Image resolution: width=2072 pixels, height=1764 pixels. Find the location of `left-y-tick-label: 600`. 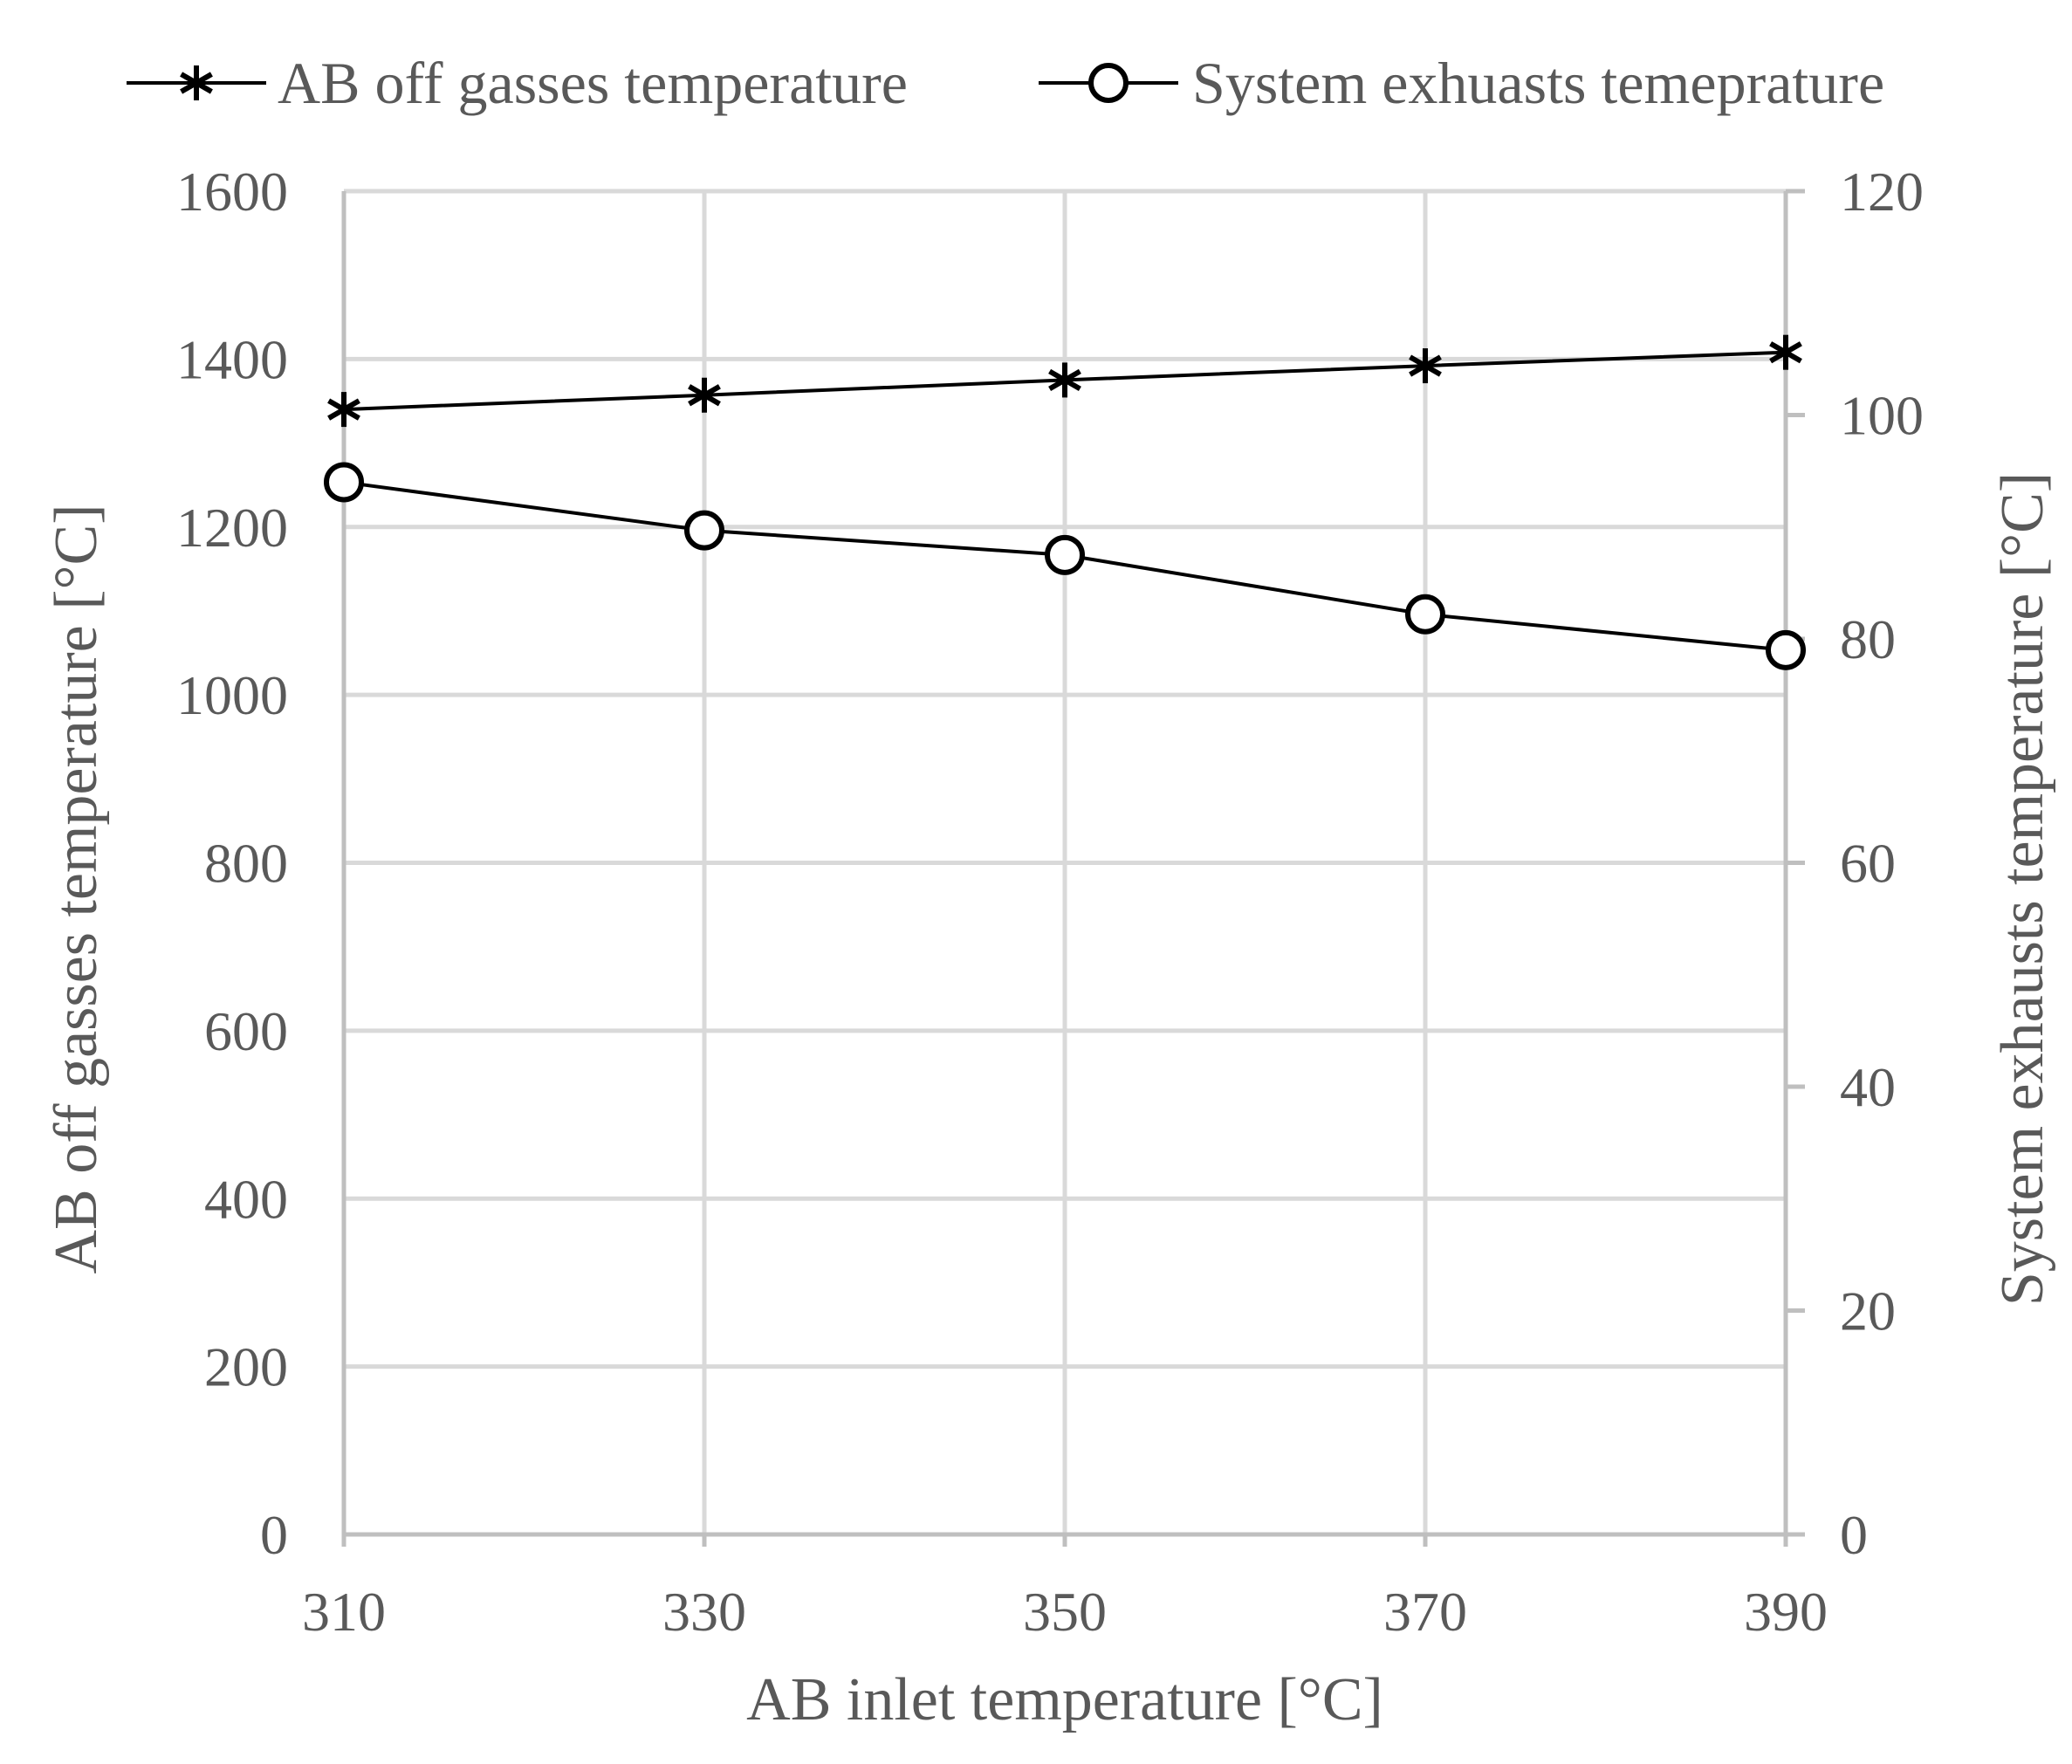

left-y-tick-label: 600 is located at coordinates (246, 1031).